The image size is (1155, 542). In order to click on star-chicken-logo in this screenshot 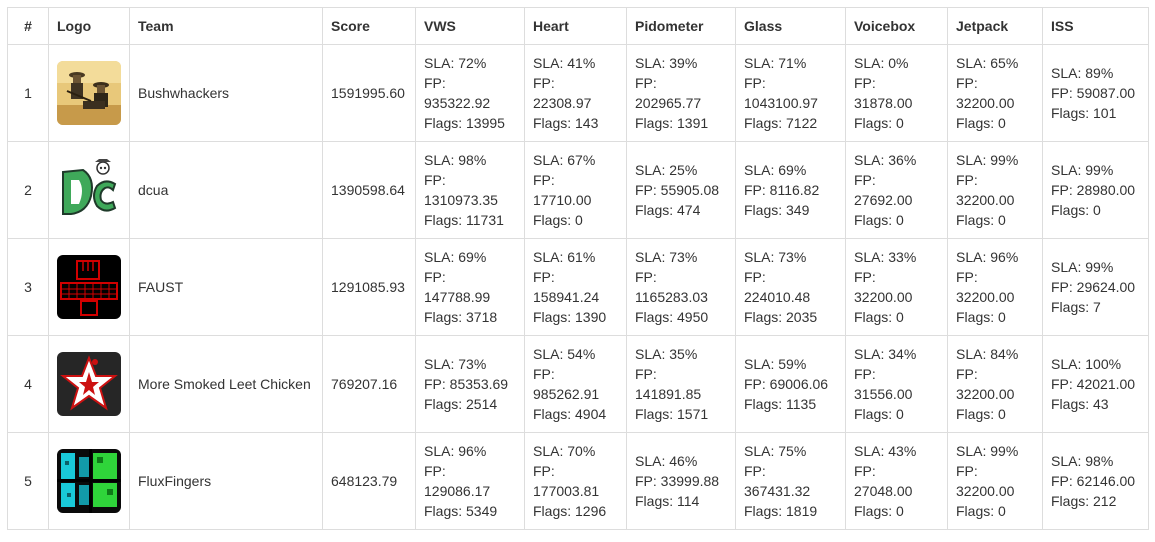, I will do `click(89, 384)`.